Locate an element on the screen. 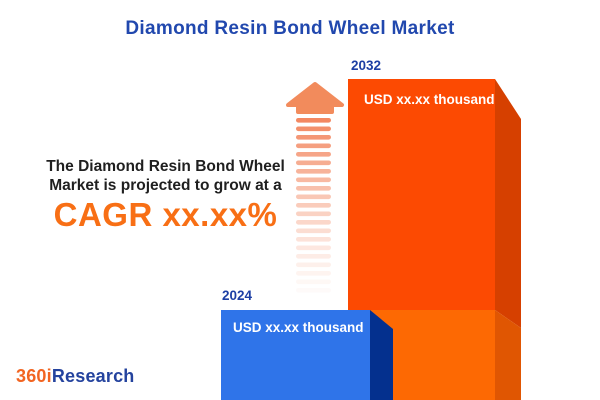 The image size is (600, 400). arrow-head is located at coordinates (315, 98).